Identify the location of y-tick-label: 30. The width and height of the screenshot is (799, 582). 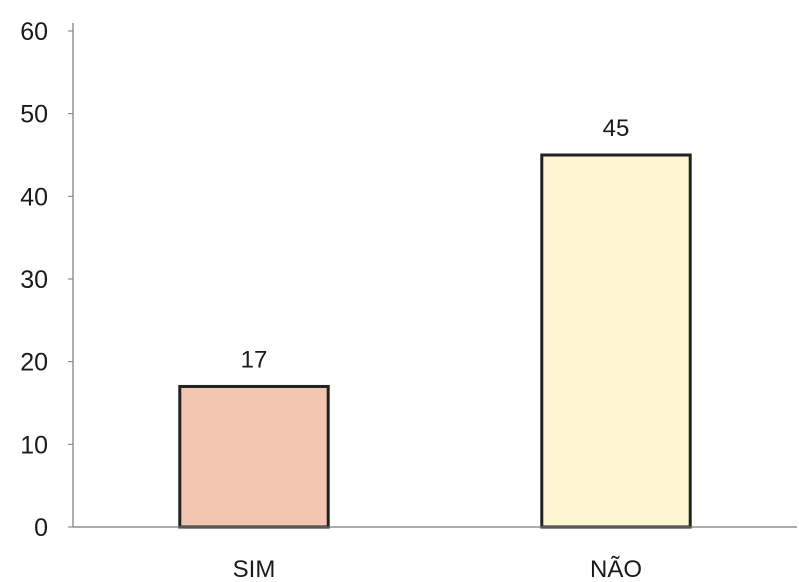
(34, 280).